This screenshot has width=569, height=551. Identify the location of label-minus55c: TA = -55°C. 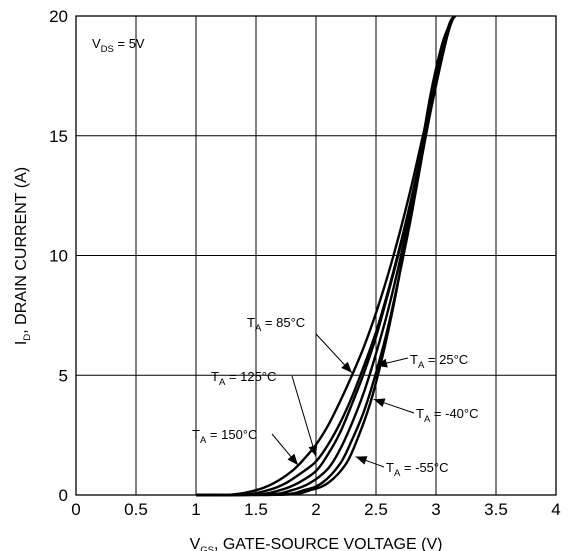
(417, 469).